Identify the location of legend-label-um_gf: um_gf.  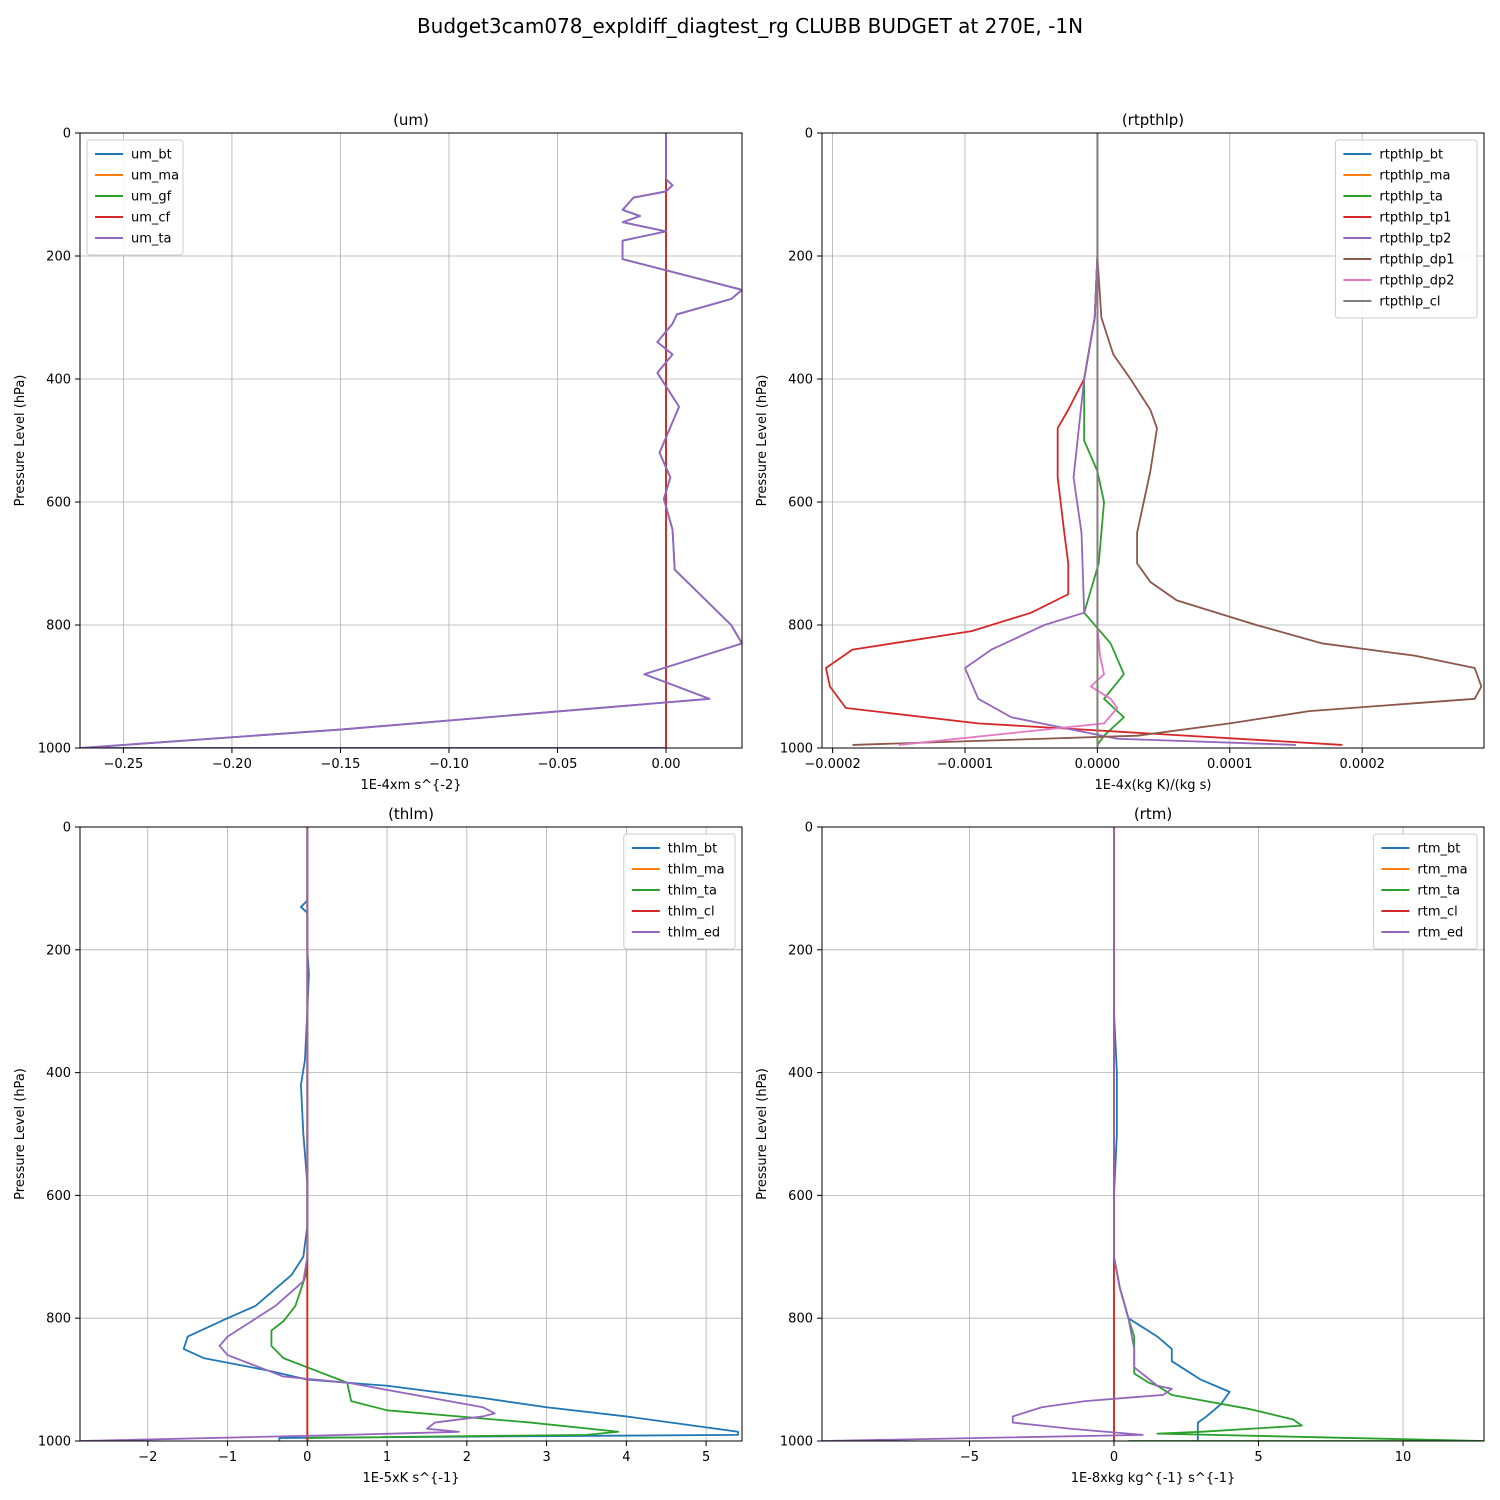
(151, 197).